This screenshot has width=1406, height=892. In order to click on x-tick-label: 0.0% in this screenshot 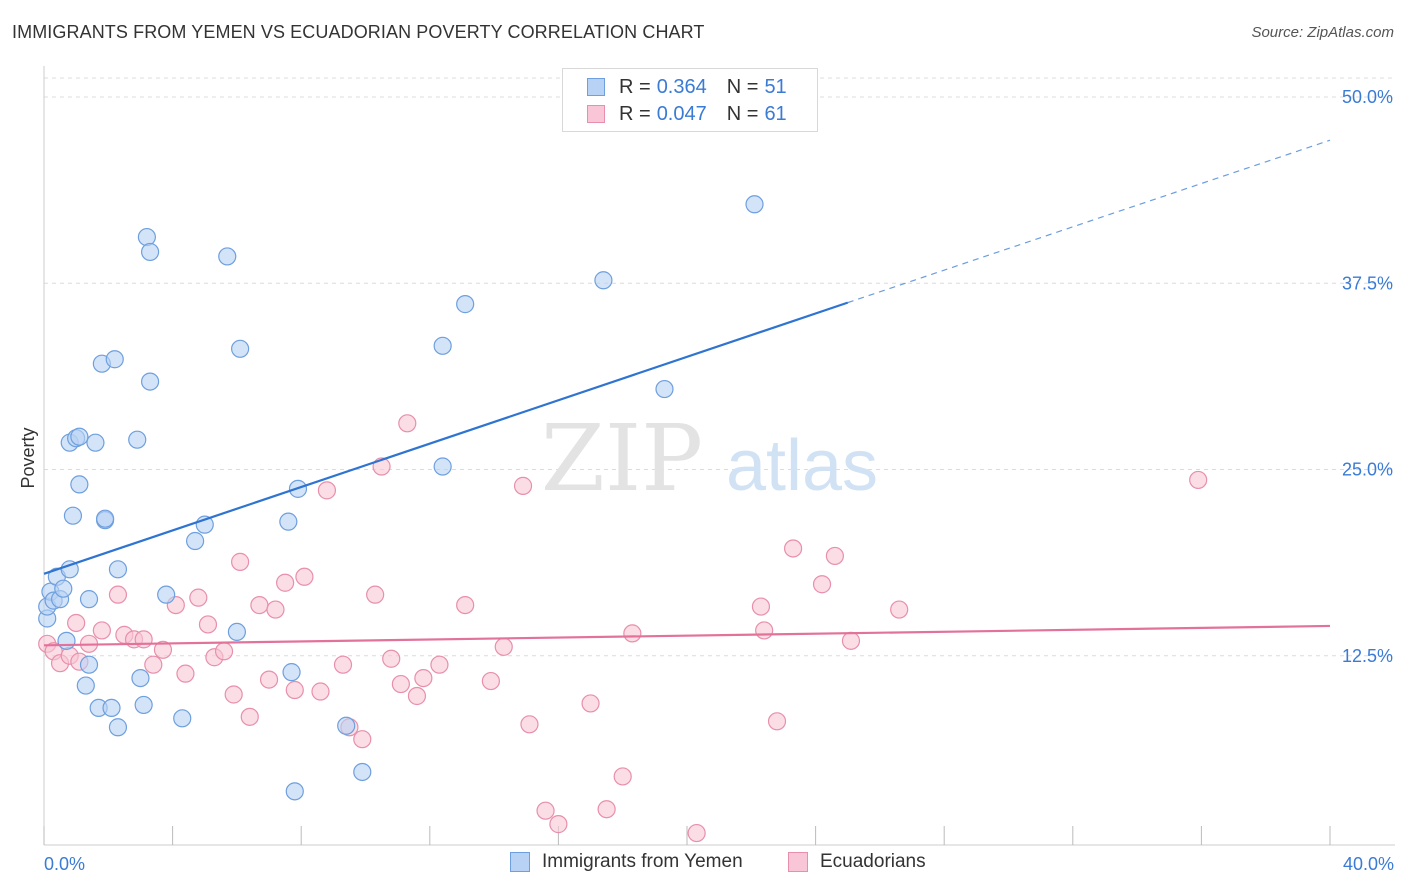, I will do `click(64, 864)`.